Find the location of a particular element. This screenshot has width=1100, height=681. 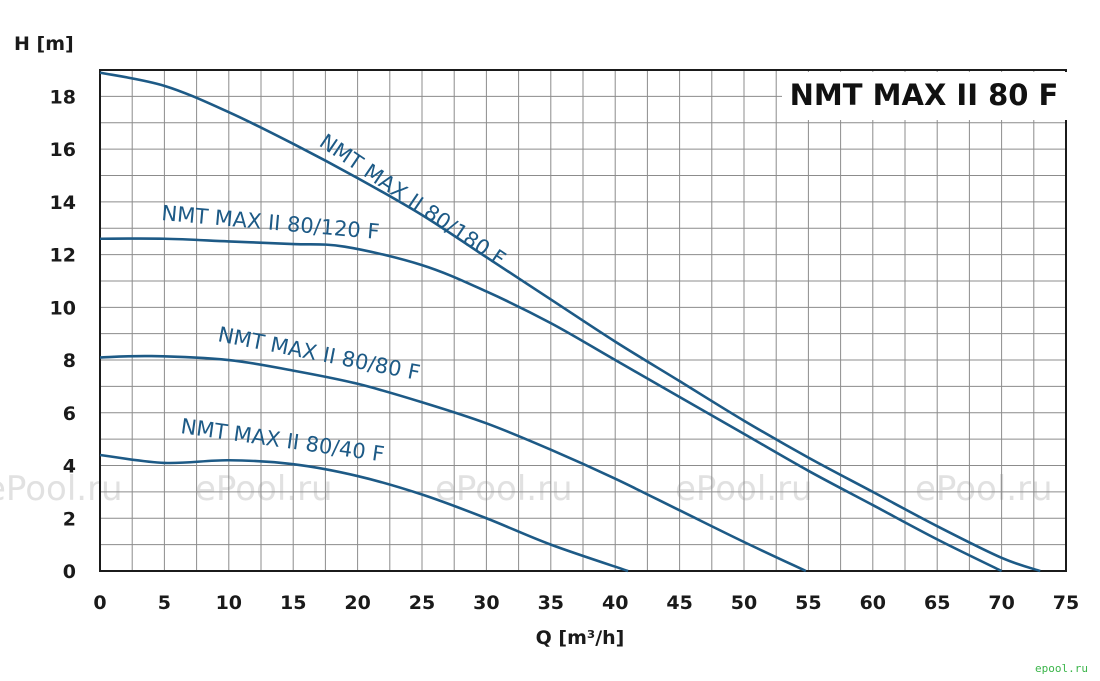

x-tick-label: 5 is located at coordinates (164, 603).